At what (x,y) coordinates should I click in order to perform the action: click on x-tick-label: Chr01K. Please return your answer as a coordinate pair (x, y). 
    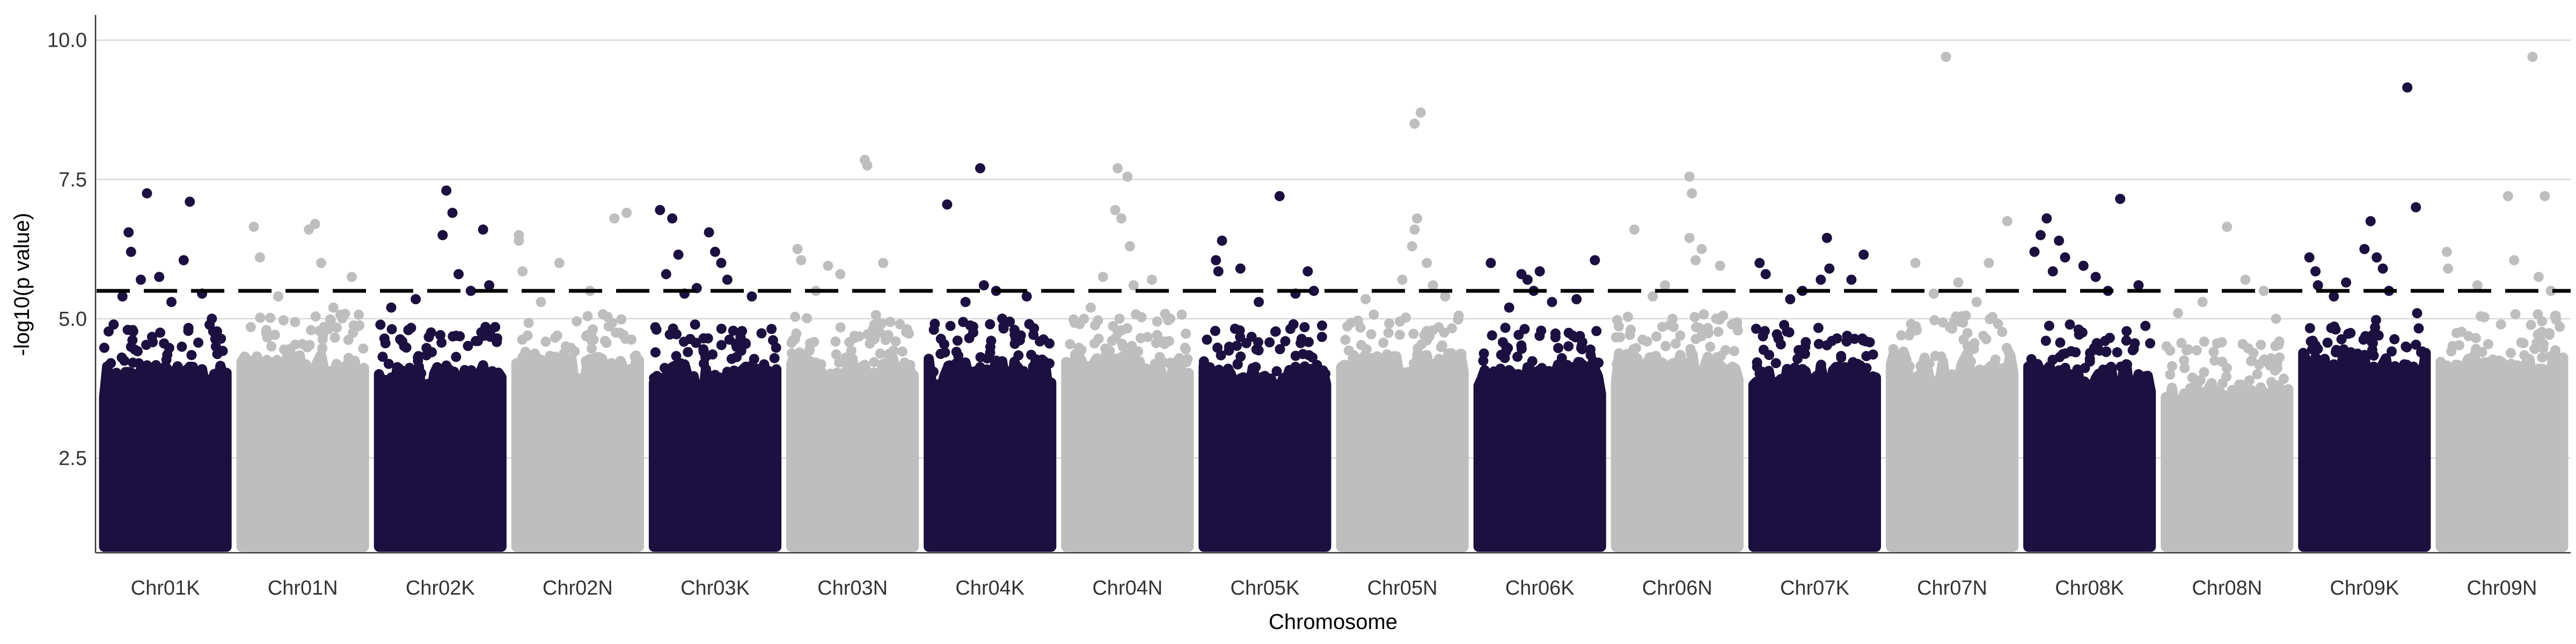
    Looking at the image, I should click on (165, 588).